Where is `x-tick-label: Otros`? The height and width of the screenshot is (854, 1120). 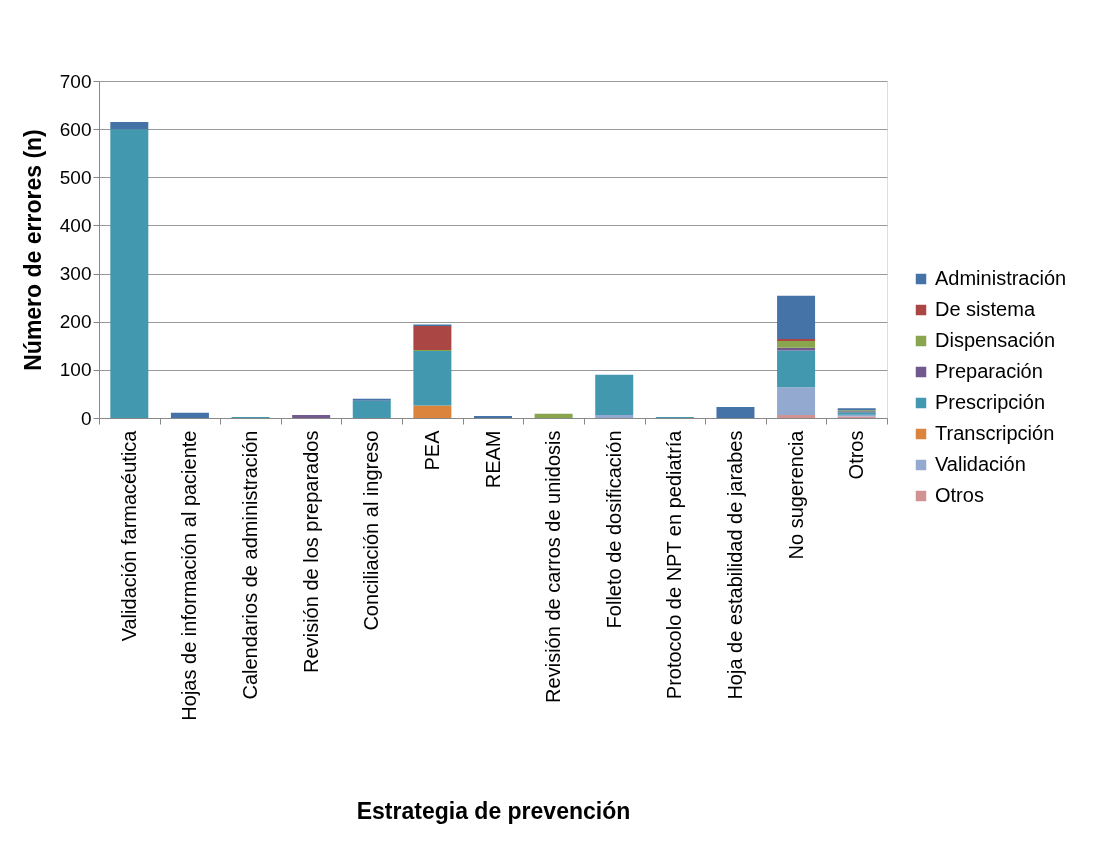
x-tick-label: Otros is located at coordinates (856, 455).